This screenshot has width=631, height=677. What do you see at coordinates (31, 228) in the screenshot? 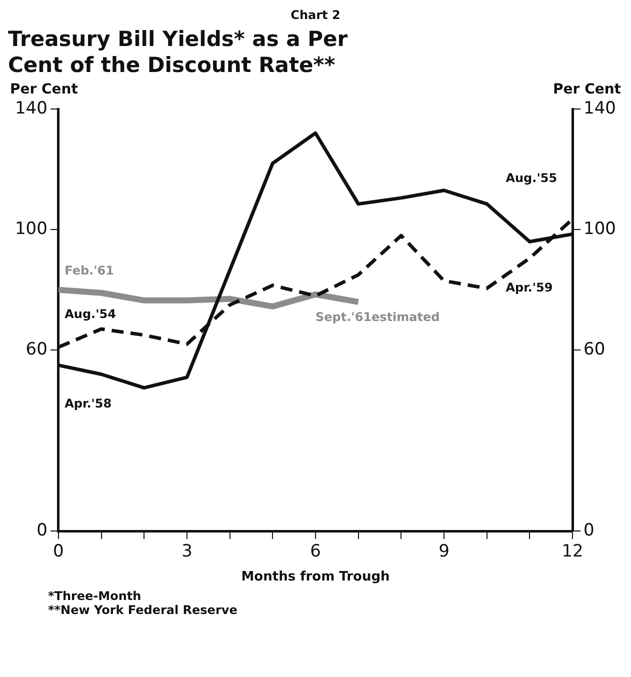
I see `y-tick-label: 100` at bounding box center [31, 228].